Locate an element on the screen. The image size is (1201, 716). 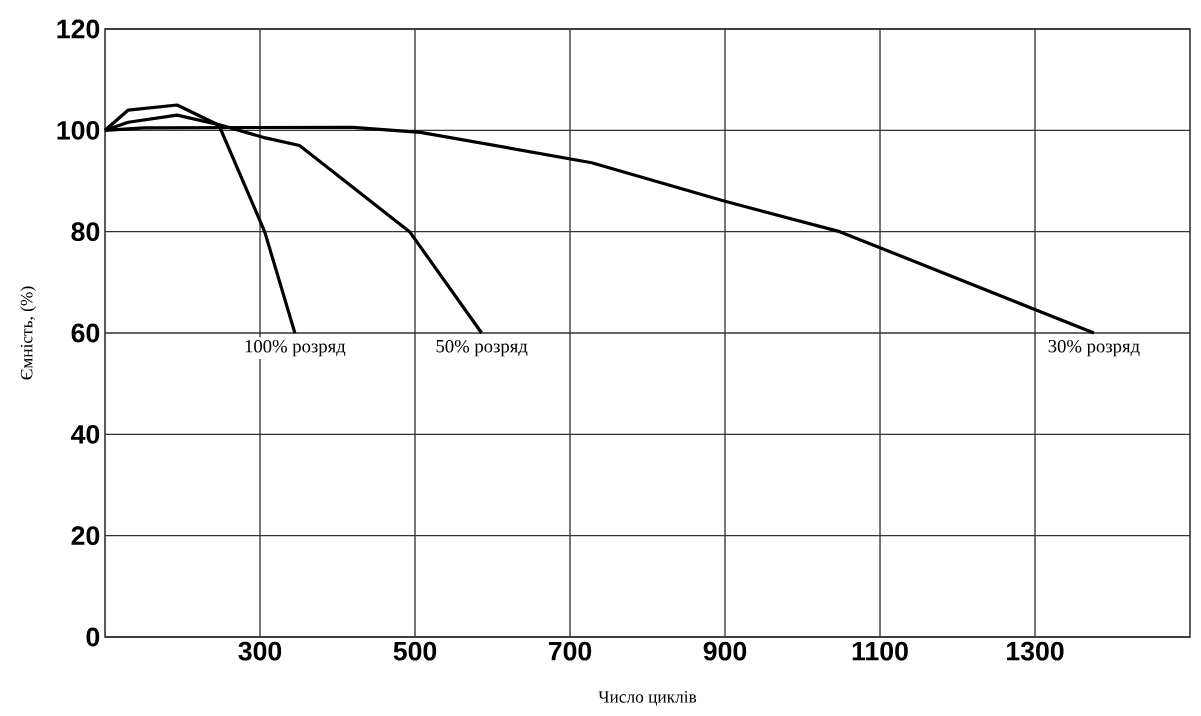
x-tick-label: 900 is located at coordinates (725, 651).